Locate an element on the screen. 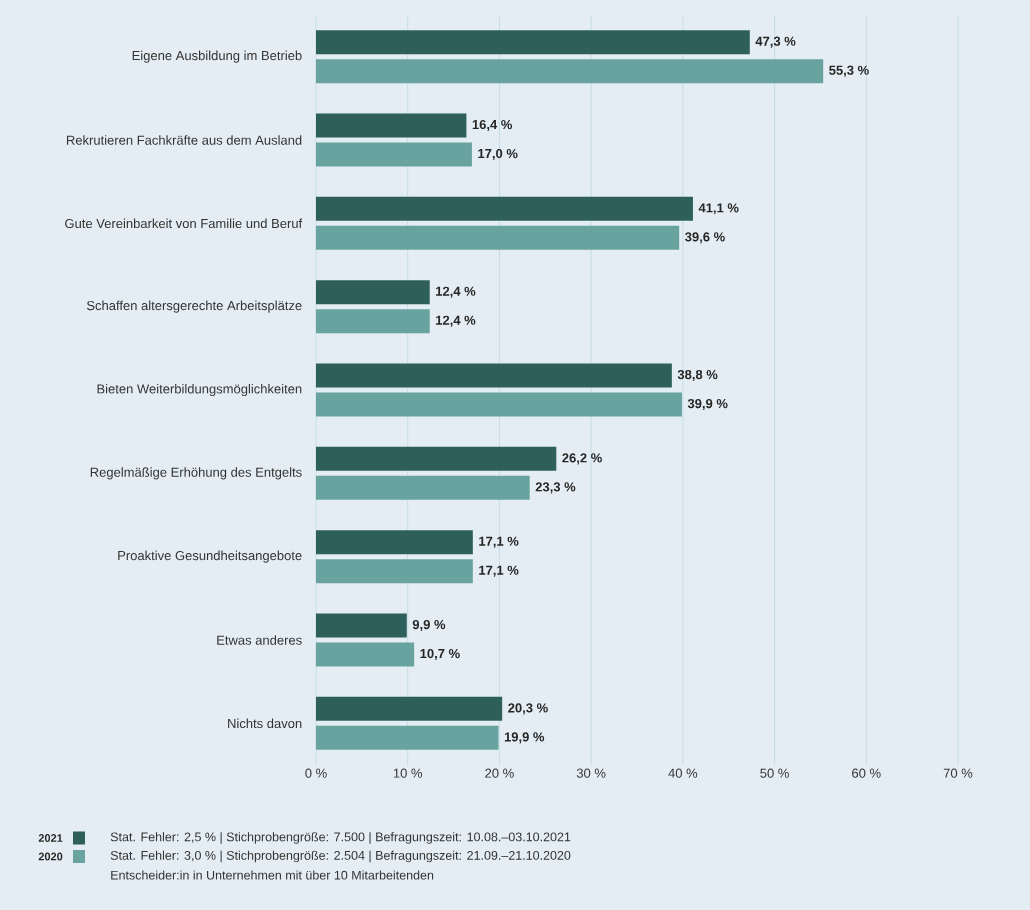 Image resolution: width=1030 pixels, height=910 pixels. y-tick-label: Rekrutieren Fachkräfte aus dem Ausland is located at coordinates (184, 140).